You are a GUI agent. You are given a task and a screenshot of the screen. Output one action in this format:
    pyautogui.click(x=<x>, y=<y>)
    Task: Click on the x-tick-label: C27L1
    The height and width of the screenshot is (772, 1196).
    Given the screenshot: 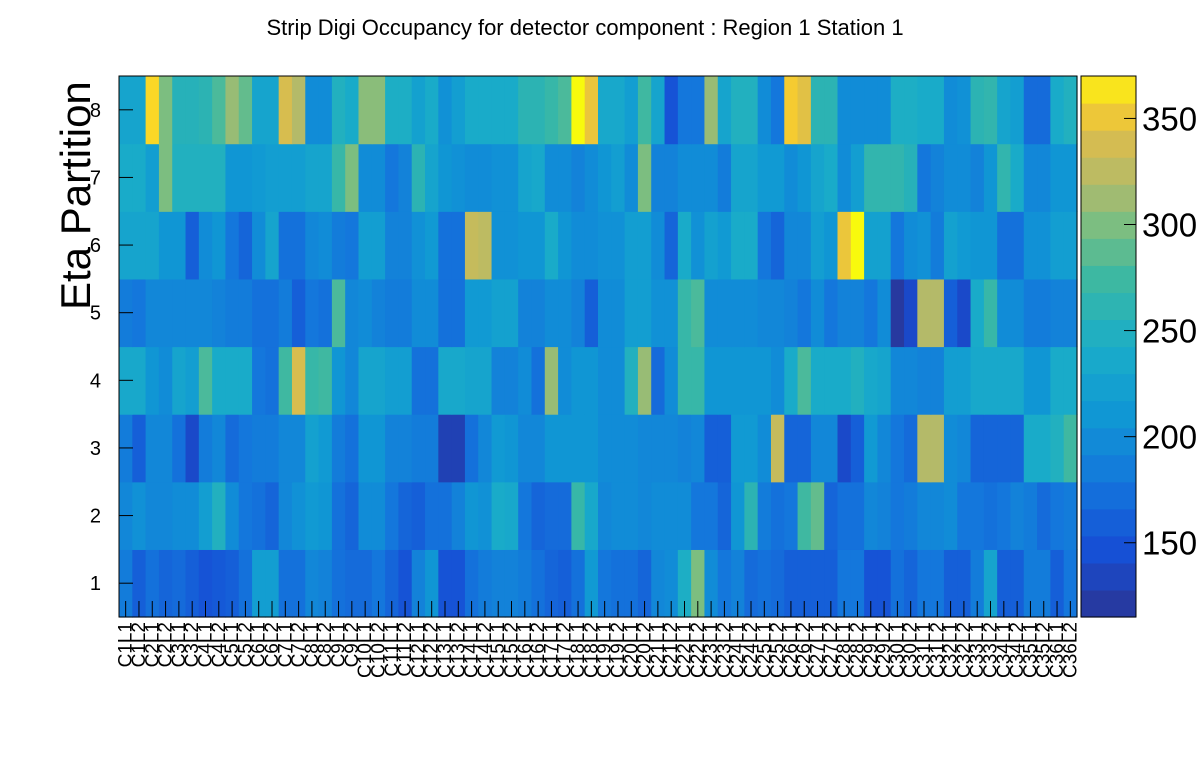 What is the action you would take?
    pyautogui.click(x=818, y=650)
    